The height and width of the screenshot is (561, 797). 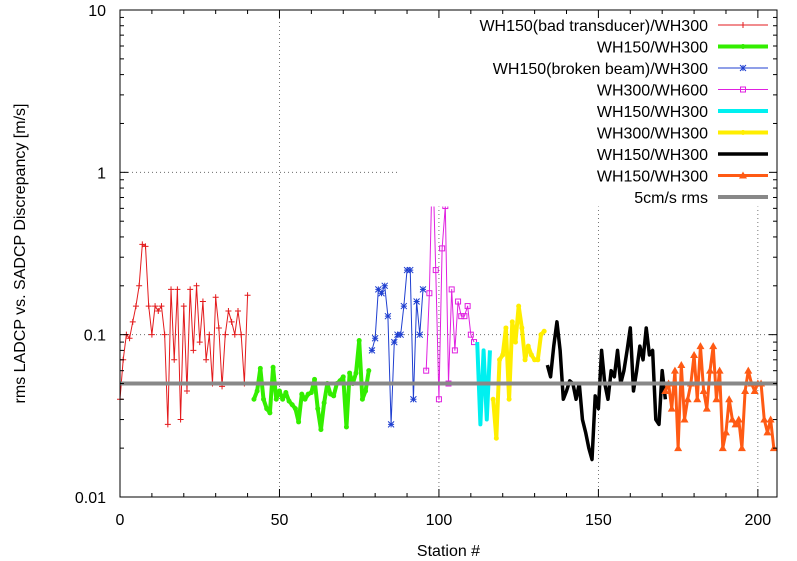 What do you see at coordinates (101, 173) in the screenshot?
I see `y-tick-label: 1` at bounding box center [101, 173].